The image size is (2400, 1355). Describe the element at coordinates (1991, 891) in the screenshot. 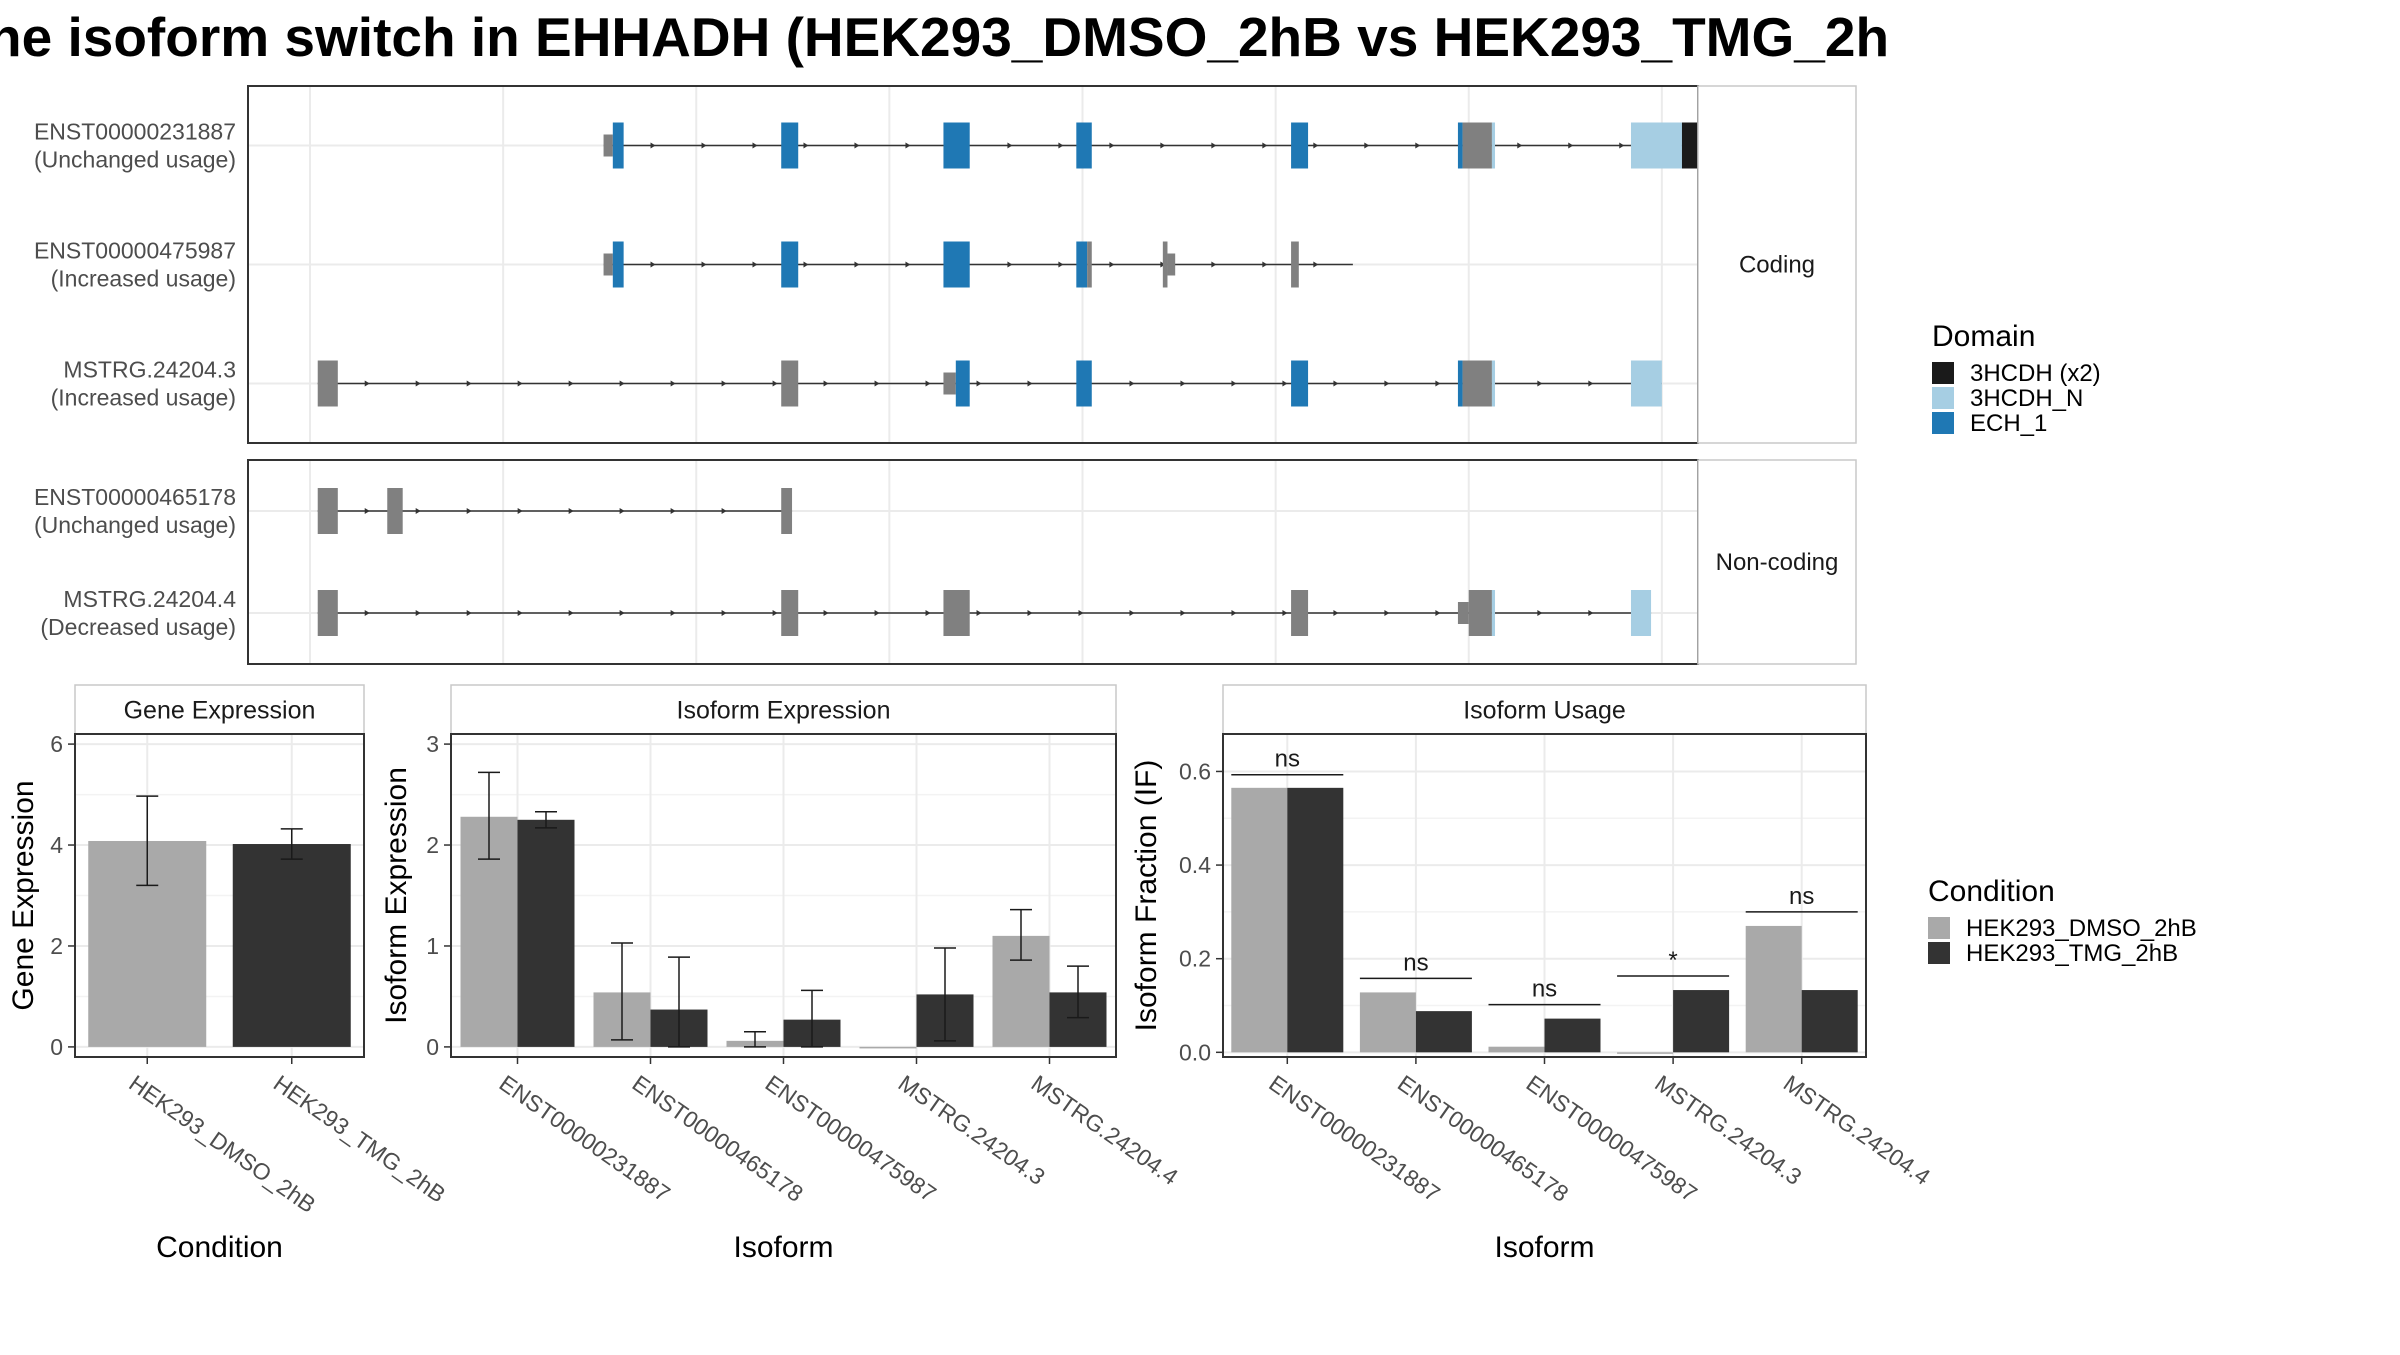

I see `legend-title: Condition` at that location.